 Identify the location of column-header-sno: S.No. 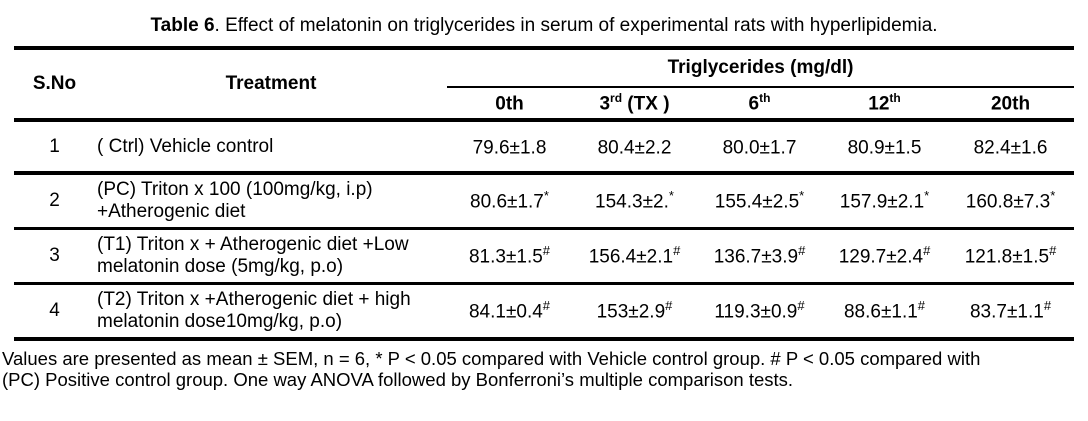
(54, 85).